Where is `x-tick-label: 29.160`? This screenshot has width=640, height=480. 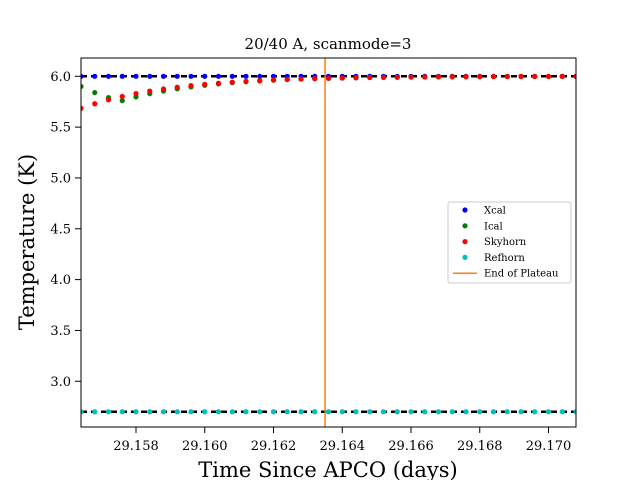
x-tick-label: 29.160 is located at coordinates (205, 446).